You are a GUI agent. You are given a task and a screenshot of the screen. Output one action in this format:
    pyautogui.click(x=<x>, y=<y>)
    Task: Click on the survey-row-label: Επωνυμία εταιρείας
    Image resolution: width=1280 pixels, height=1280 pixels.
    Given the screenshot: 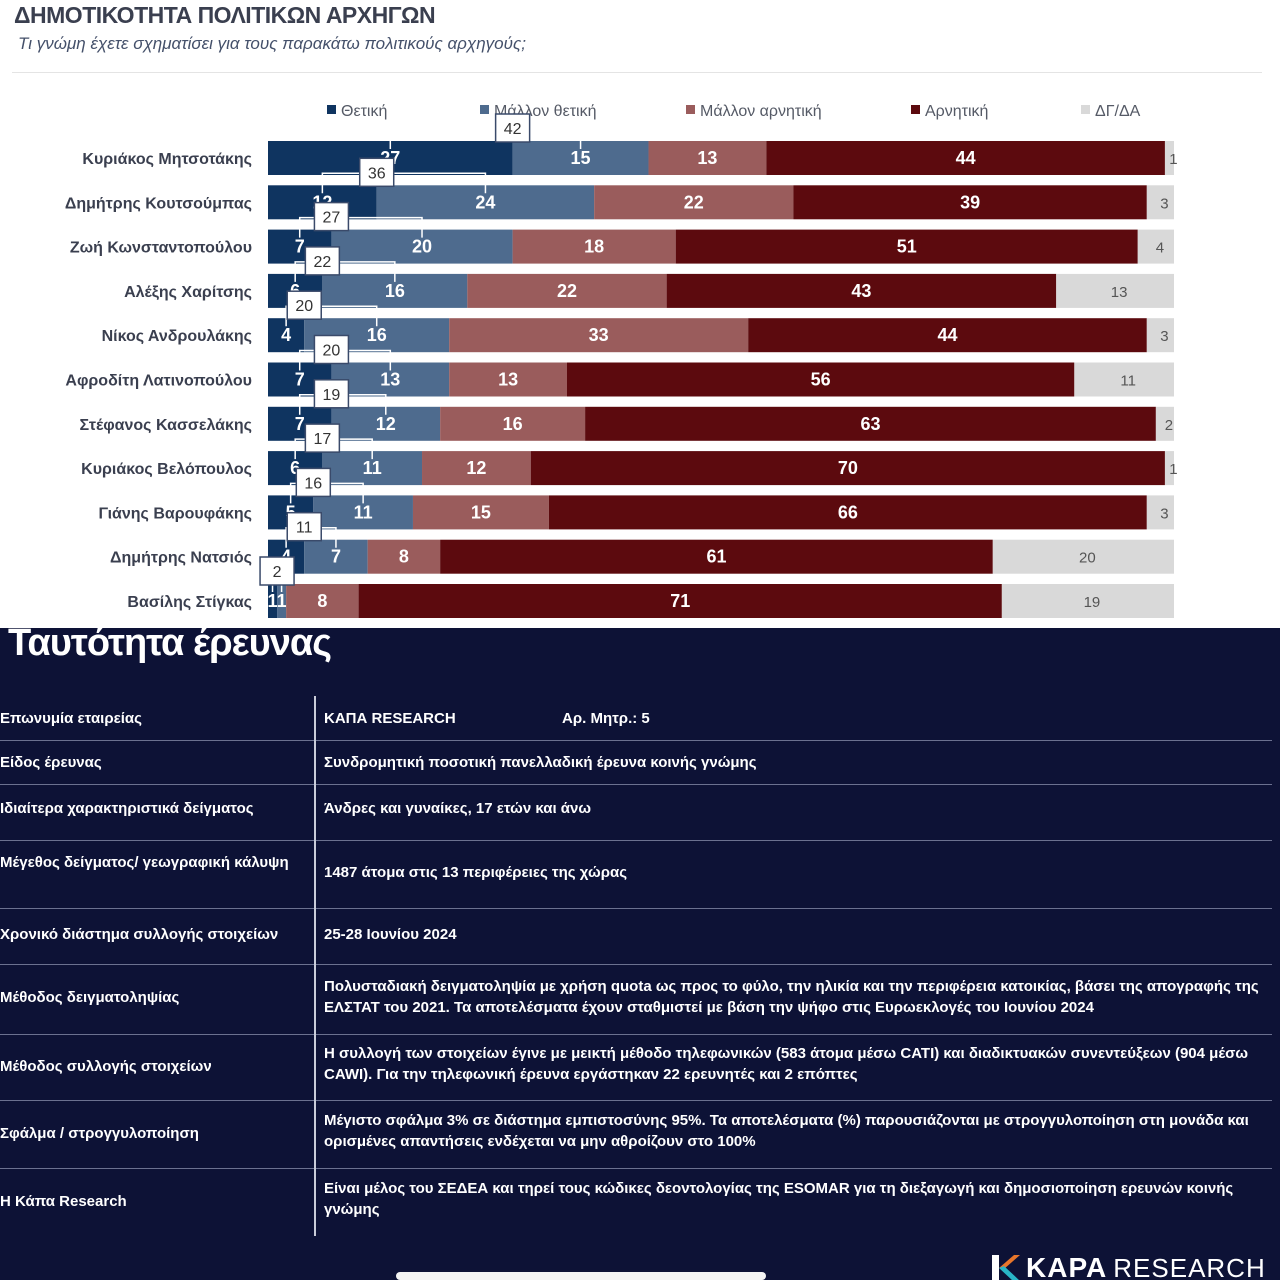 What is the action you would take?
    pyautogui.click(x=71, y=718)
    